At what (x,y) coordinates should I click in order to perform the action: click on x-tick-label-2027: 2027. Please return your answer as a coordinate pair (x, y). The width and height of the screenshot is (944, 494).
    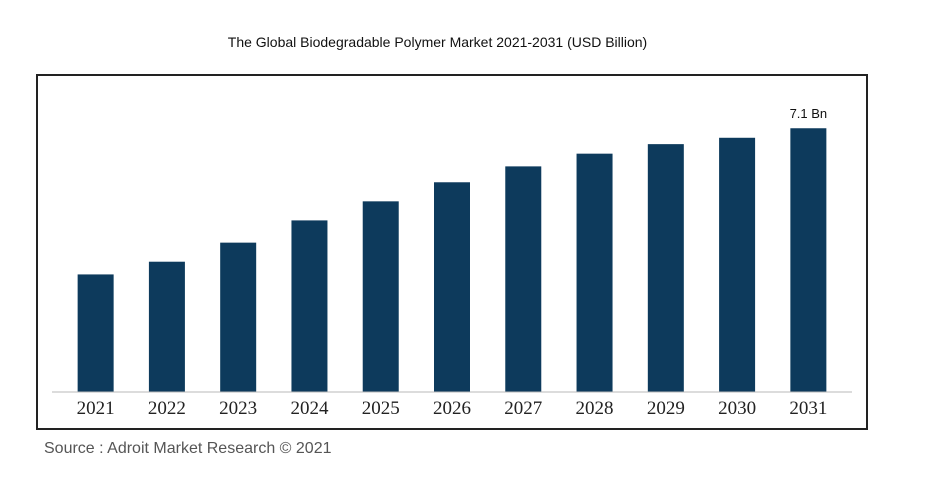
    Looking at the image, I should click on (523, 408).